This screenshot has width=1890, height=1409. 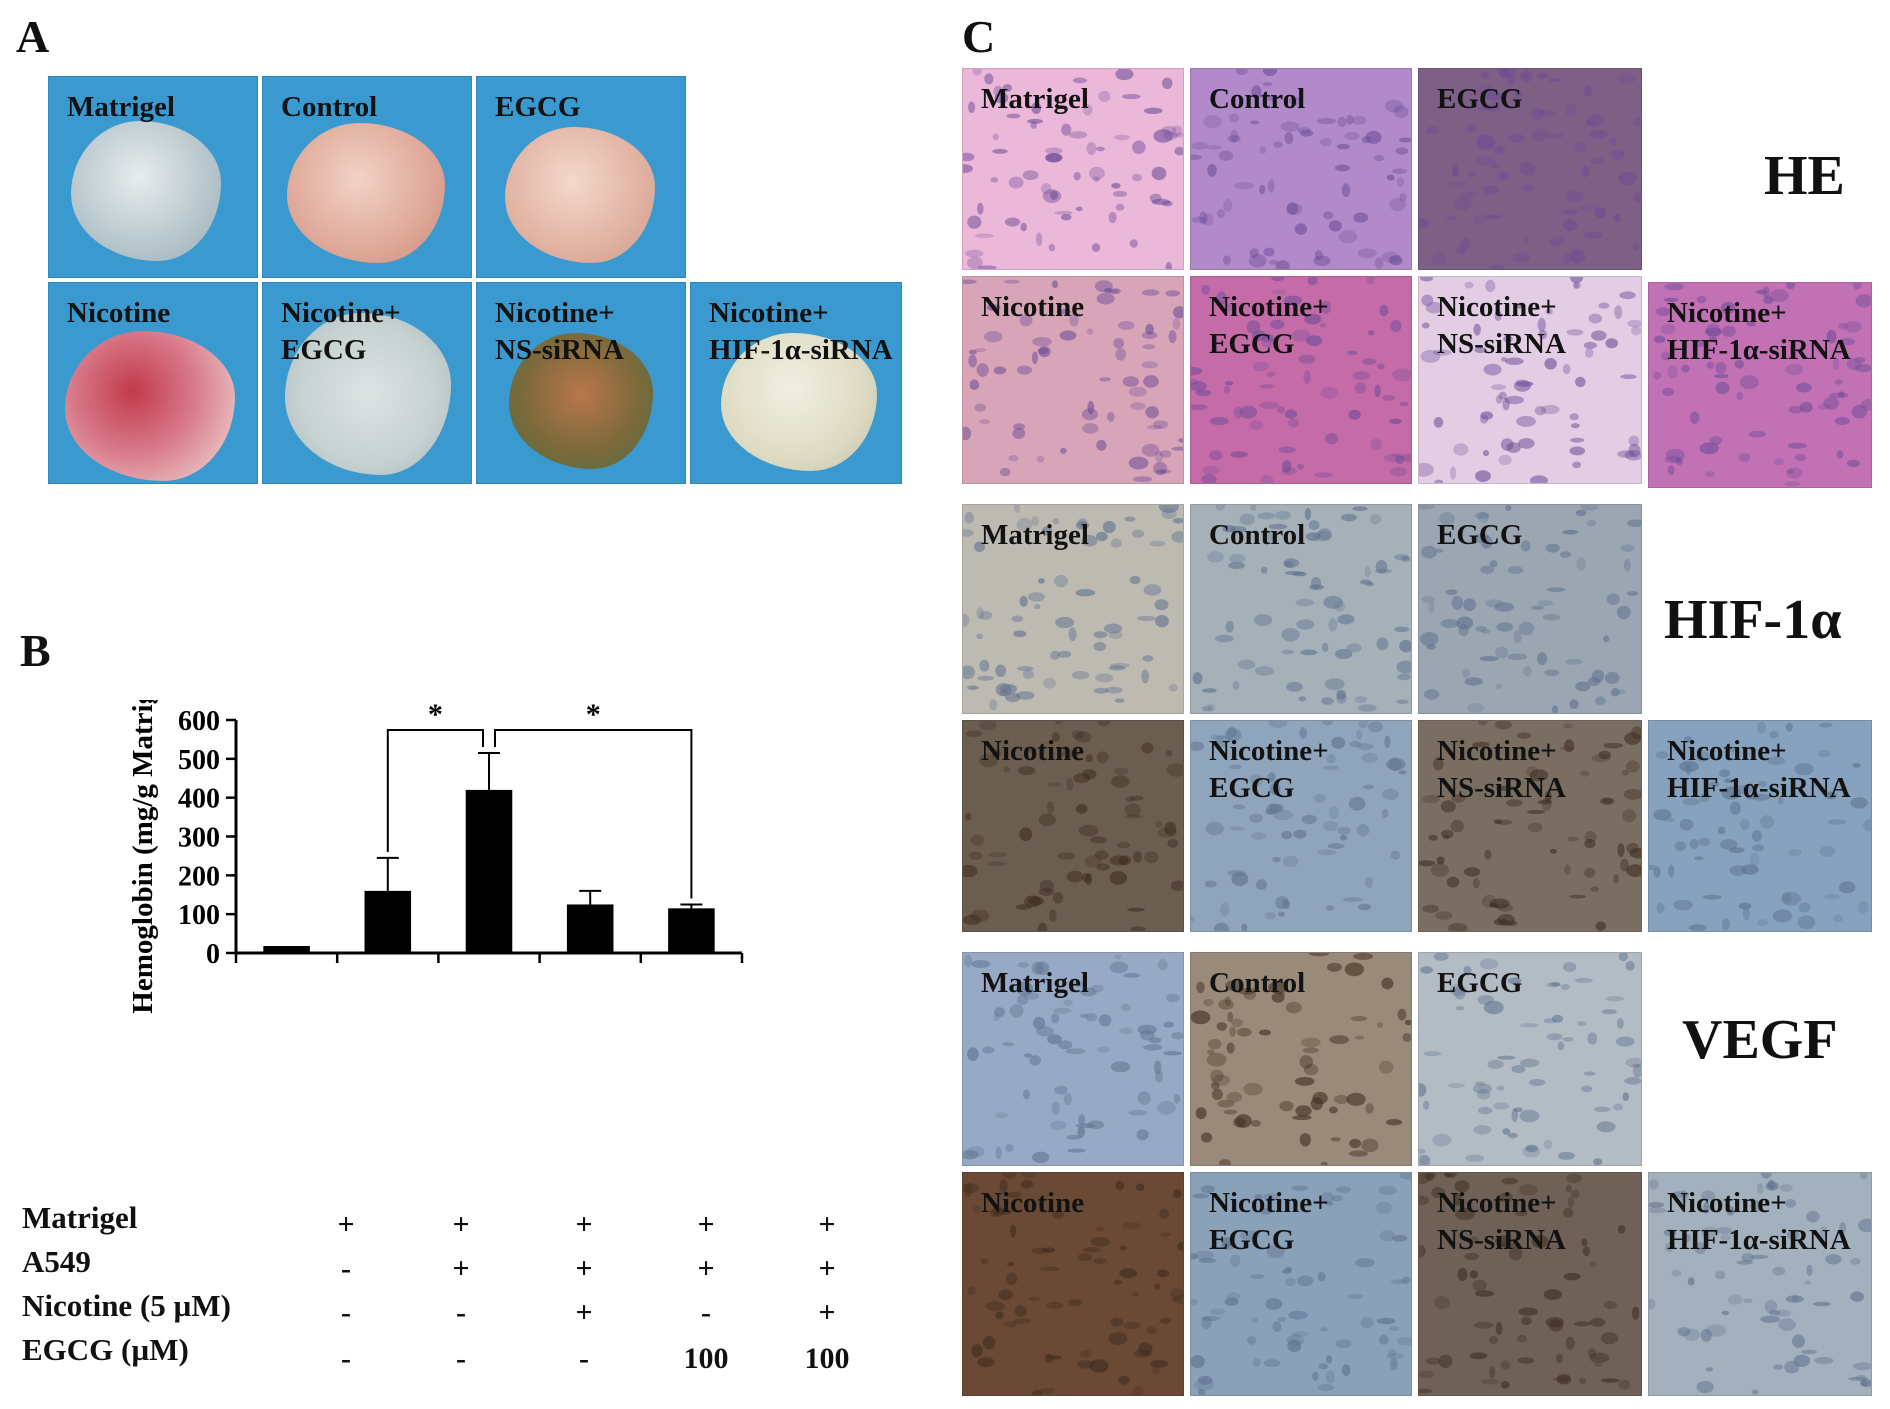 What do you see at coordinates (435, 715) in the screenshot?
I see `significance-star: *` at bounding box center [435, 715].